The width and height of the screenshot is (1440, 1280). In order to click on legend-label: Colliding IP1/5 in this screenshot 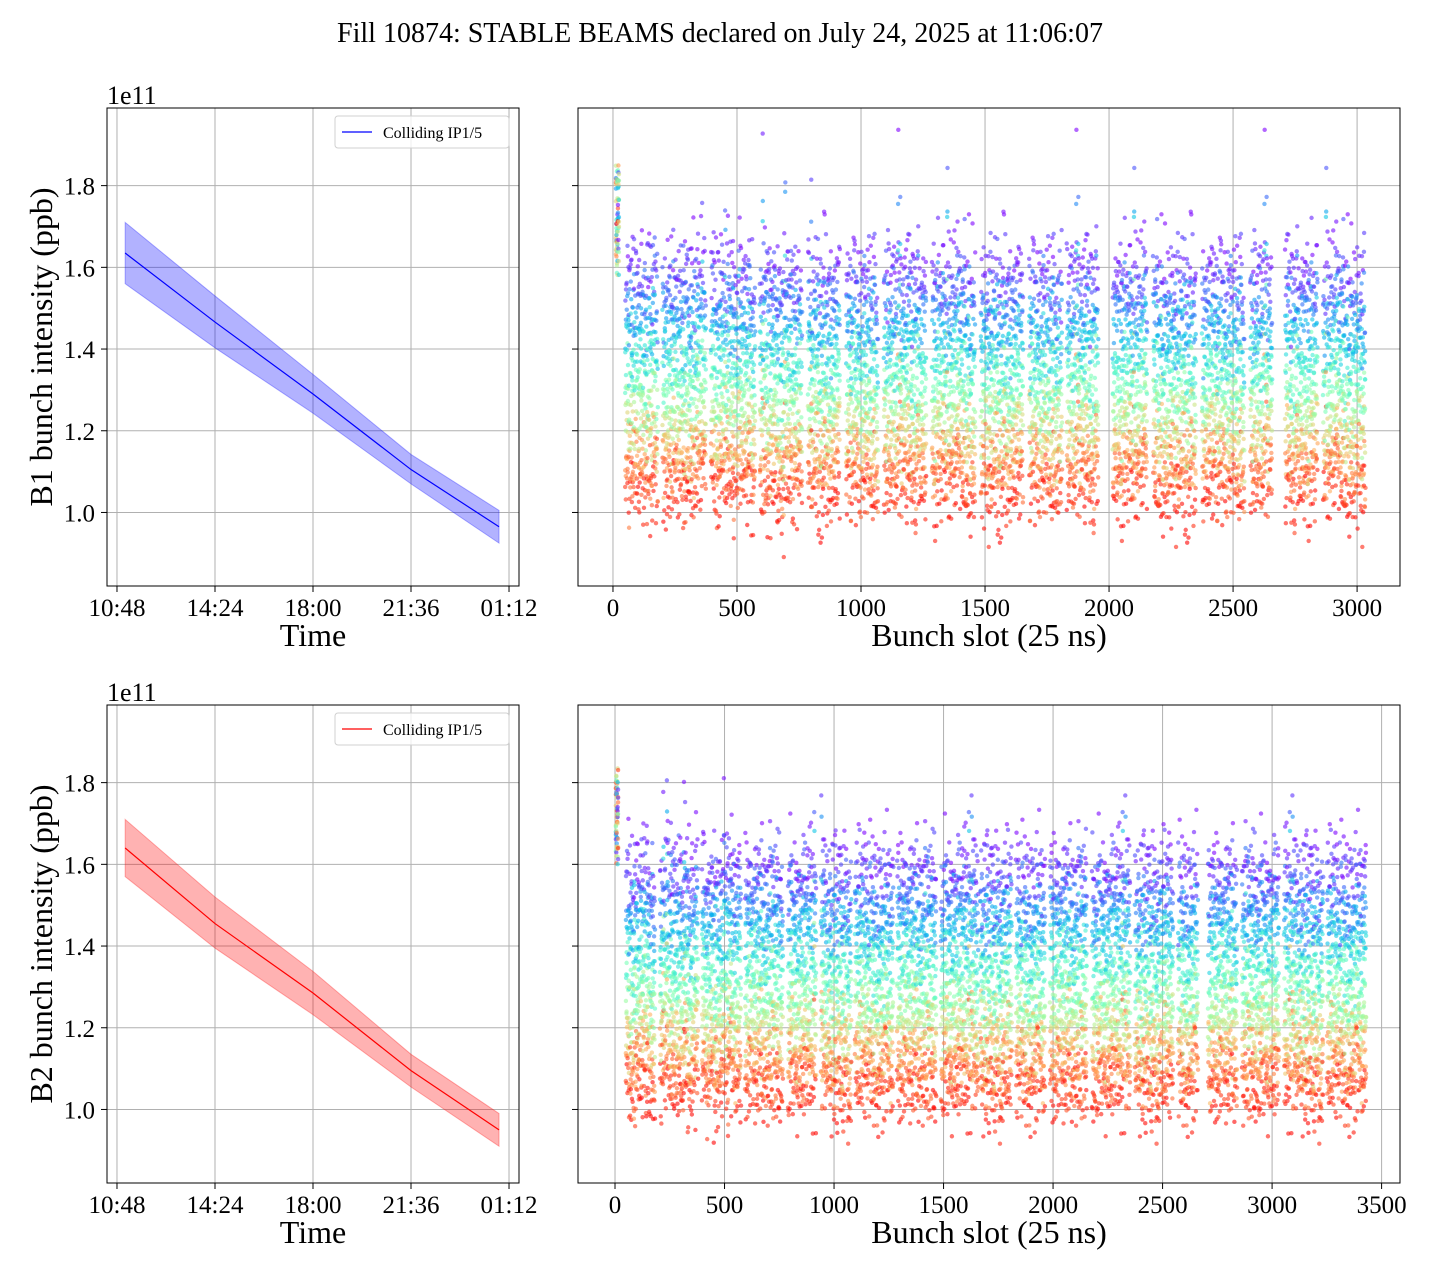, I will do `click(432, 133)`.